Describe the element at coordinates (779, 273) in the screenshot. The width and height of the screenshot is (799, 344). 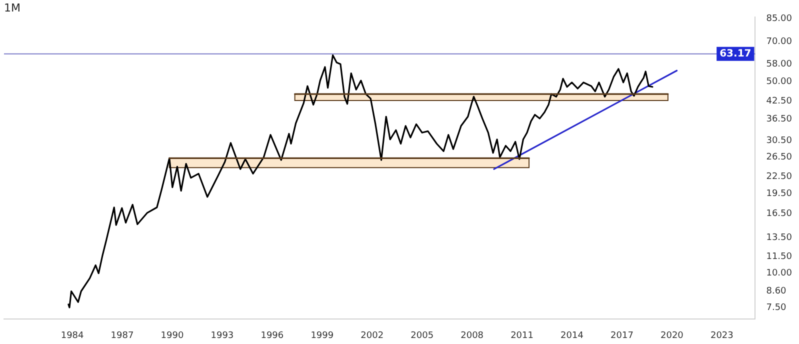
I see `y-tick-label: 10.00` at that location.